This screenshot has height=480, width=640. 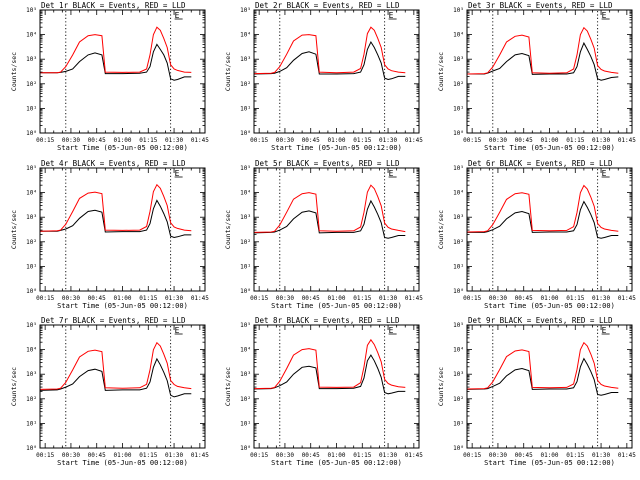 What do you see at coordinates (327, 5) in the screenshot?
I see `panel-title: Det 2r BLACK = Events, RED = LLD` at bounding box center [327, 5].